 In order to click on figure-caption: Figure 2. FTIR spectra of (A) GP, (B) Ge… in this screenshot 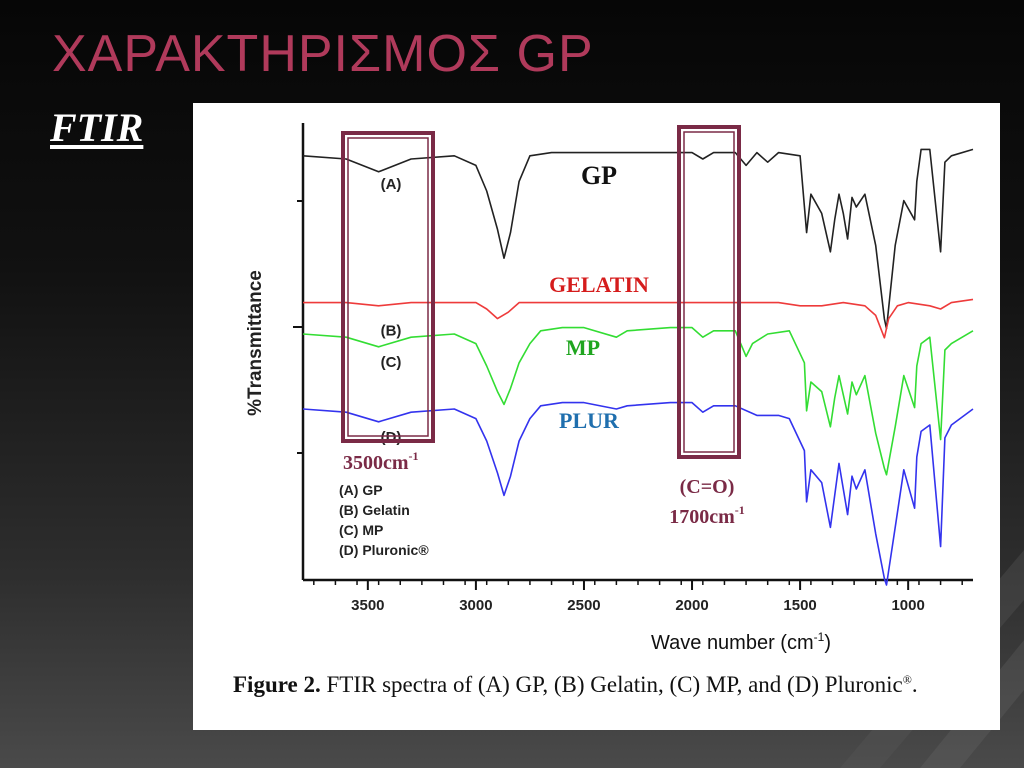, I will do `click(575, 684)`.